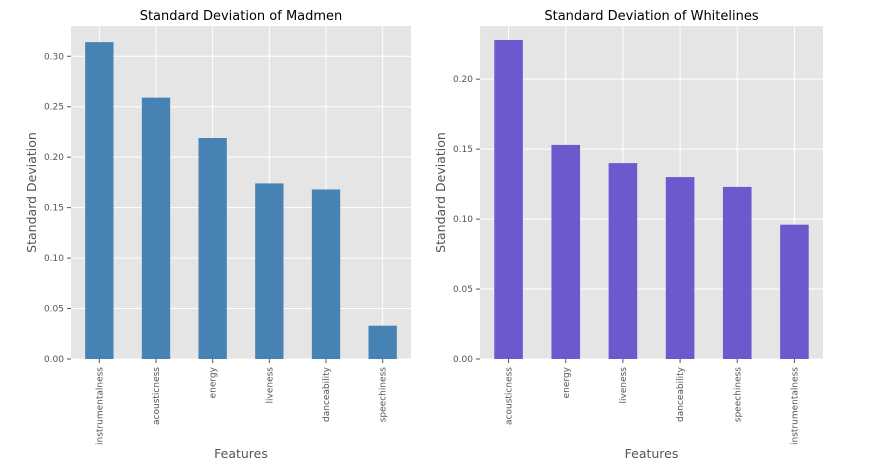  I want to click on y-tick-label: 0.25, so click(54, 108).